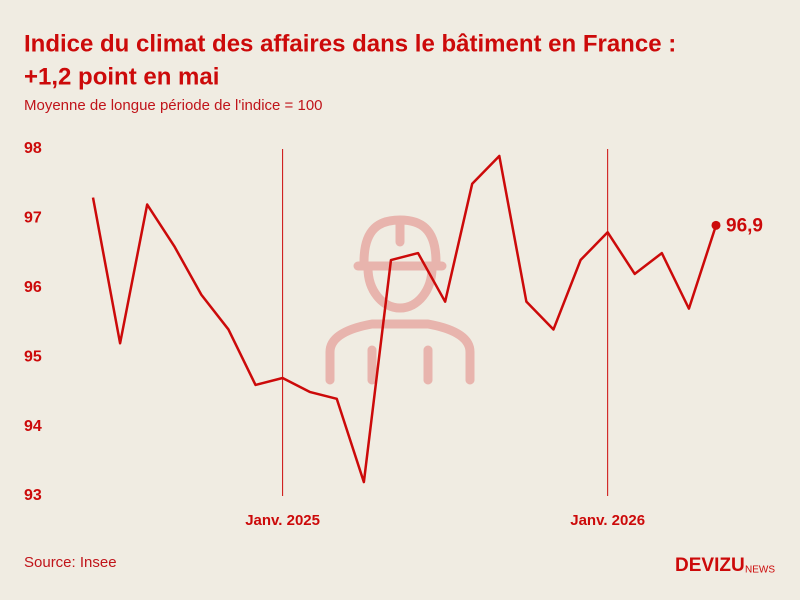 This screenshot has height=600, width=800. What do you see at coordinates (33, 495) in the screenshot?
I see `y-tick-label: 93` at bounding box center [33, 495].